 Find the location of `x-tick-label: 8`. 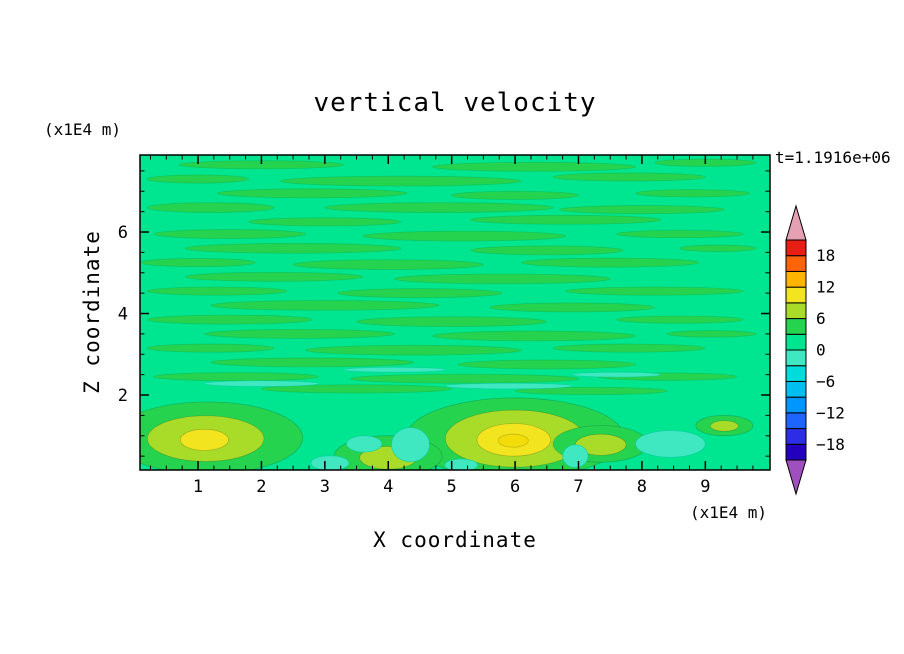

x-tick-label: 8 is located at coordinates (642, 487).